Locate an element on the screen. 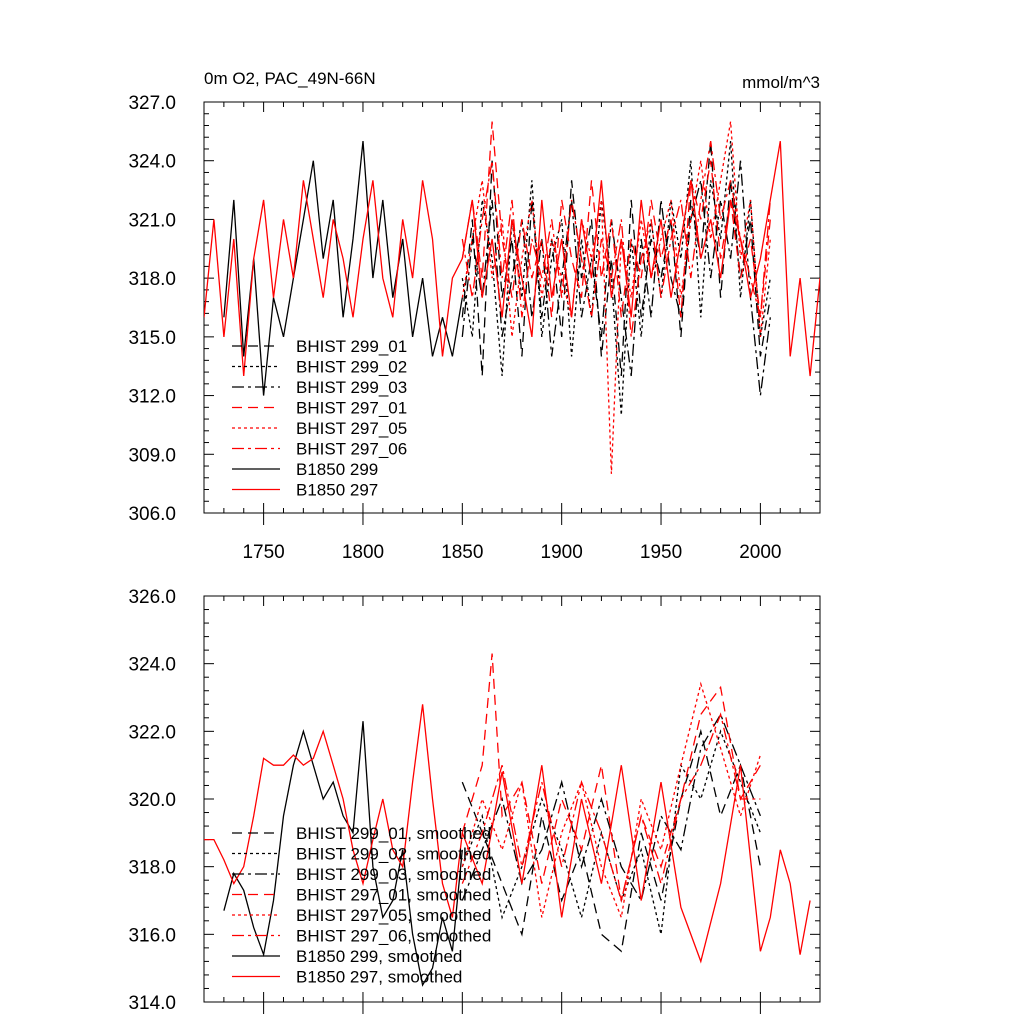  y-tick-label: 321.0 is located at coordinates (152, 220).